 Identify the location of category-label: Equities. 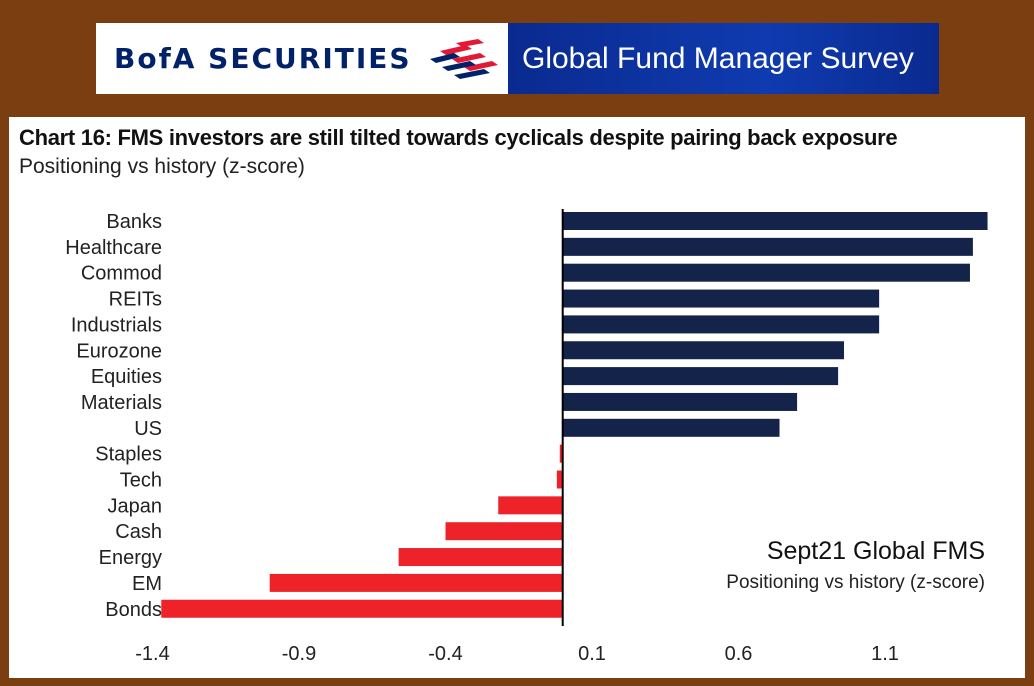
(126, 377).